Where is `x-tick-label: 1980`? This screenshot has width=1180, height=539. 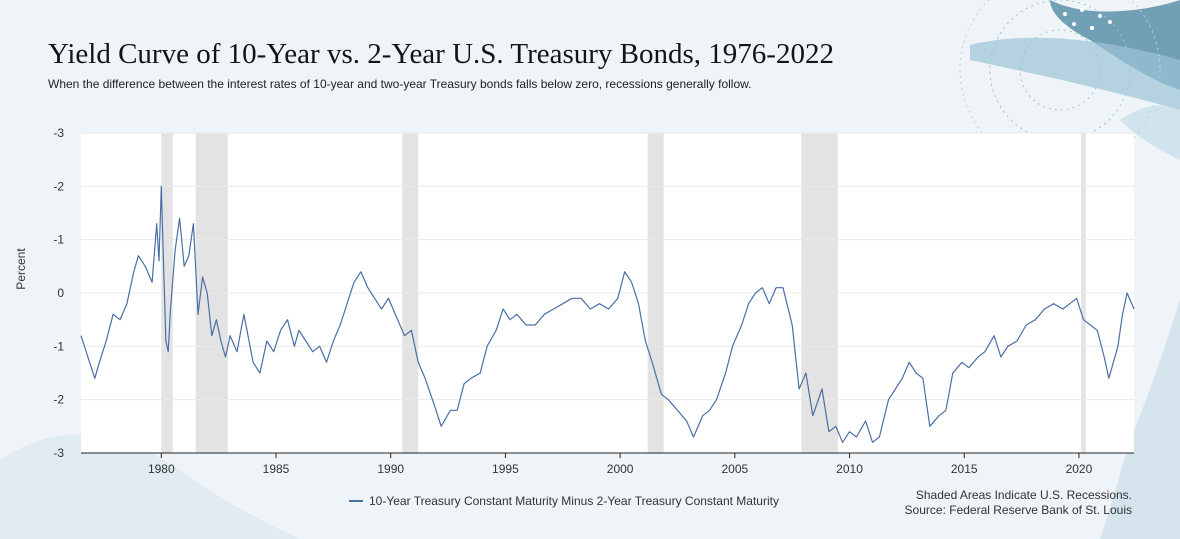
x-tick-label: 1980 is located at coordinates (161, 469).